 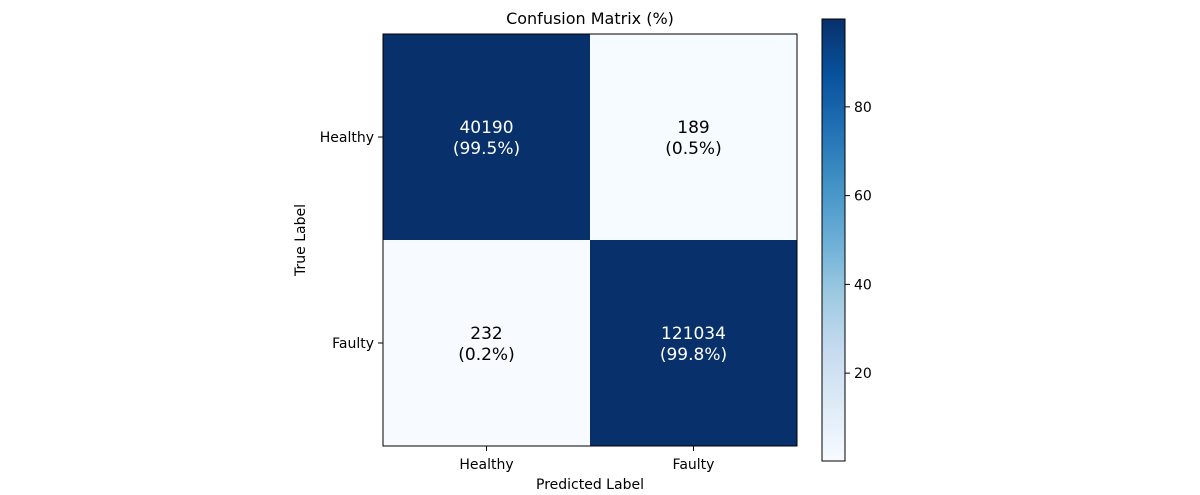 What do you see at coordinates (863, 197) in the screenshot?
I see `colorbar-tick-label: 60` at bounding box center [863, 197].